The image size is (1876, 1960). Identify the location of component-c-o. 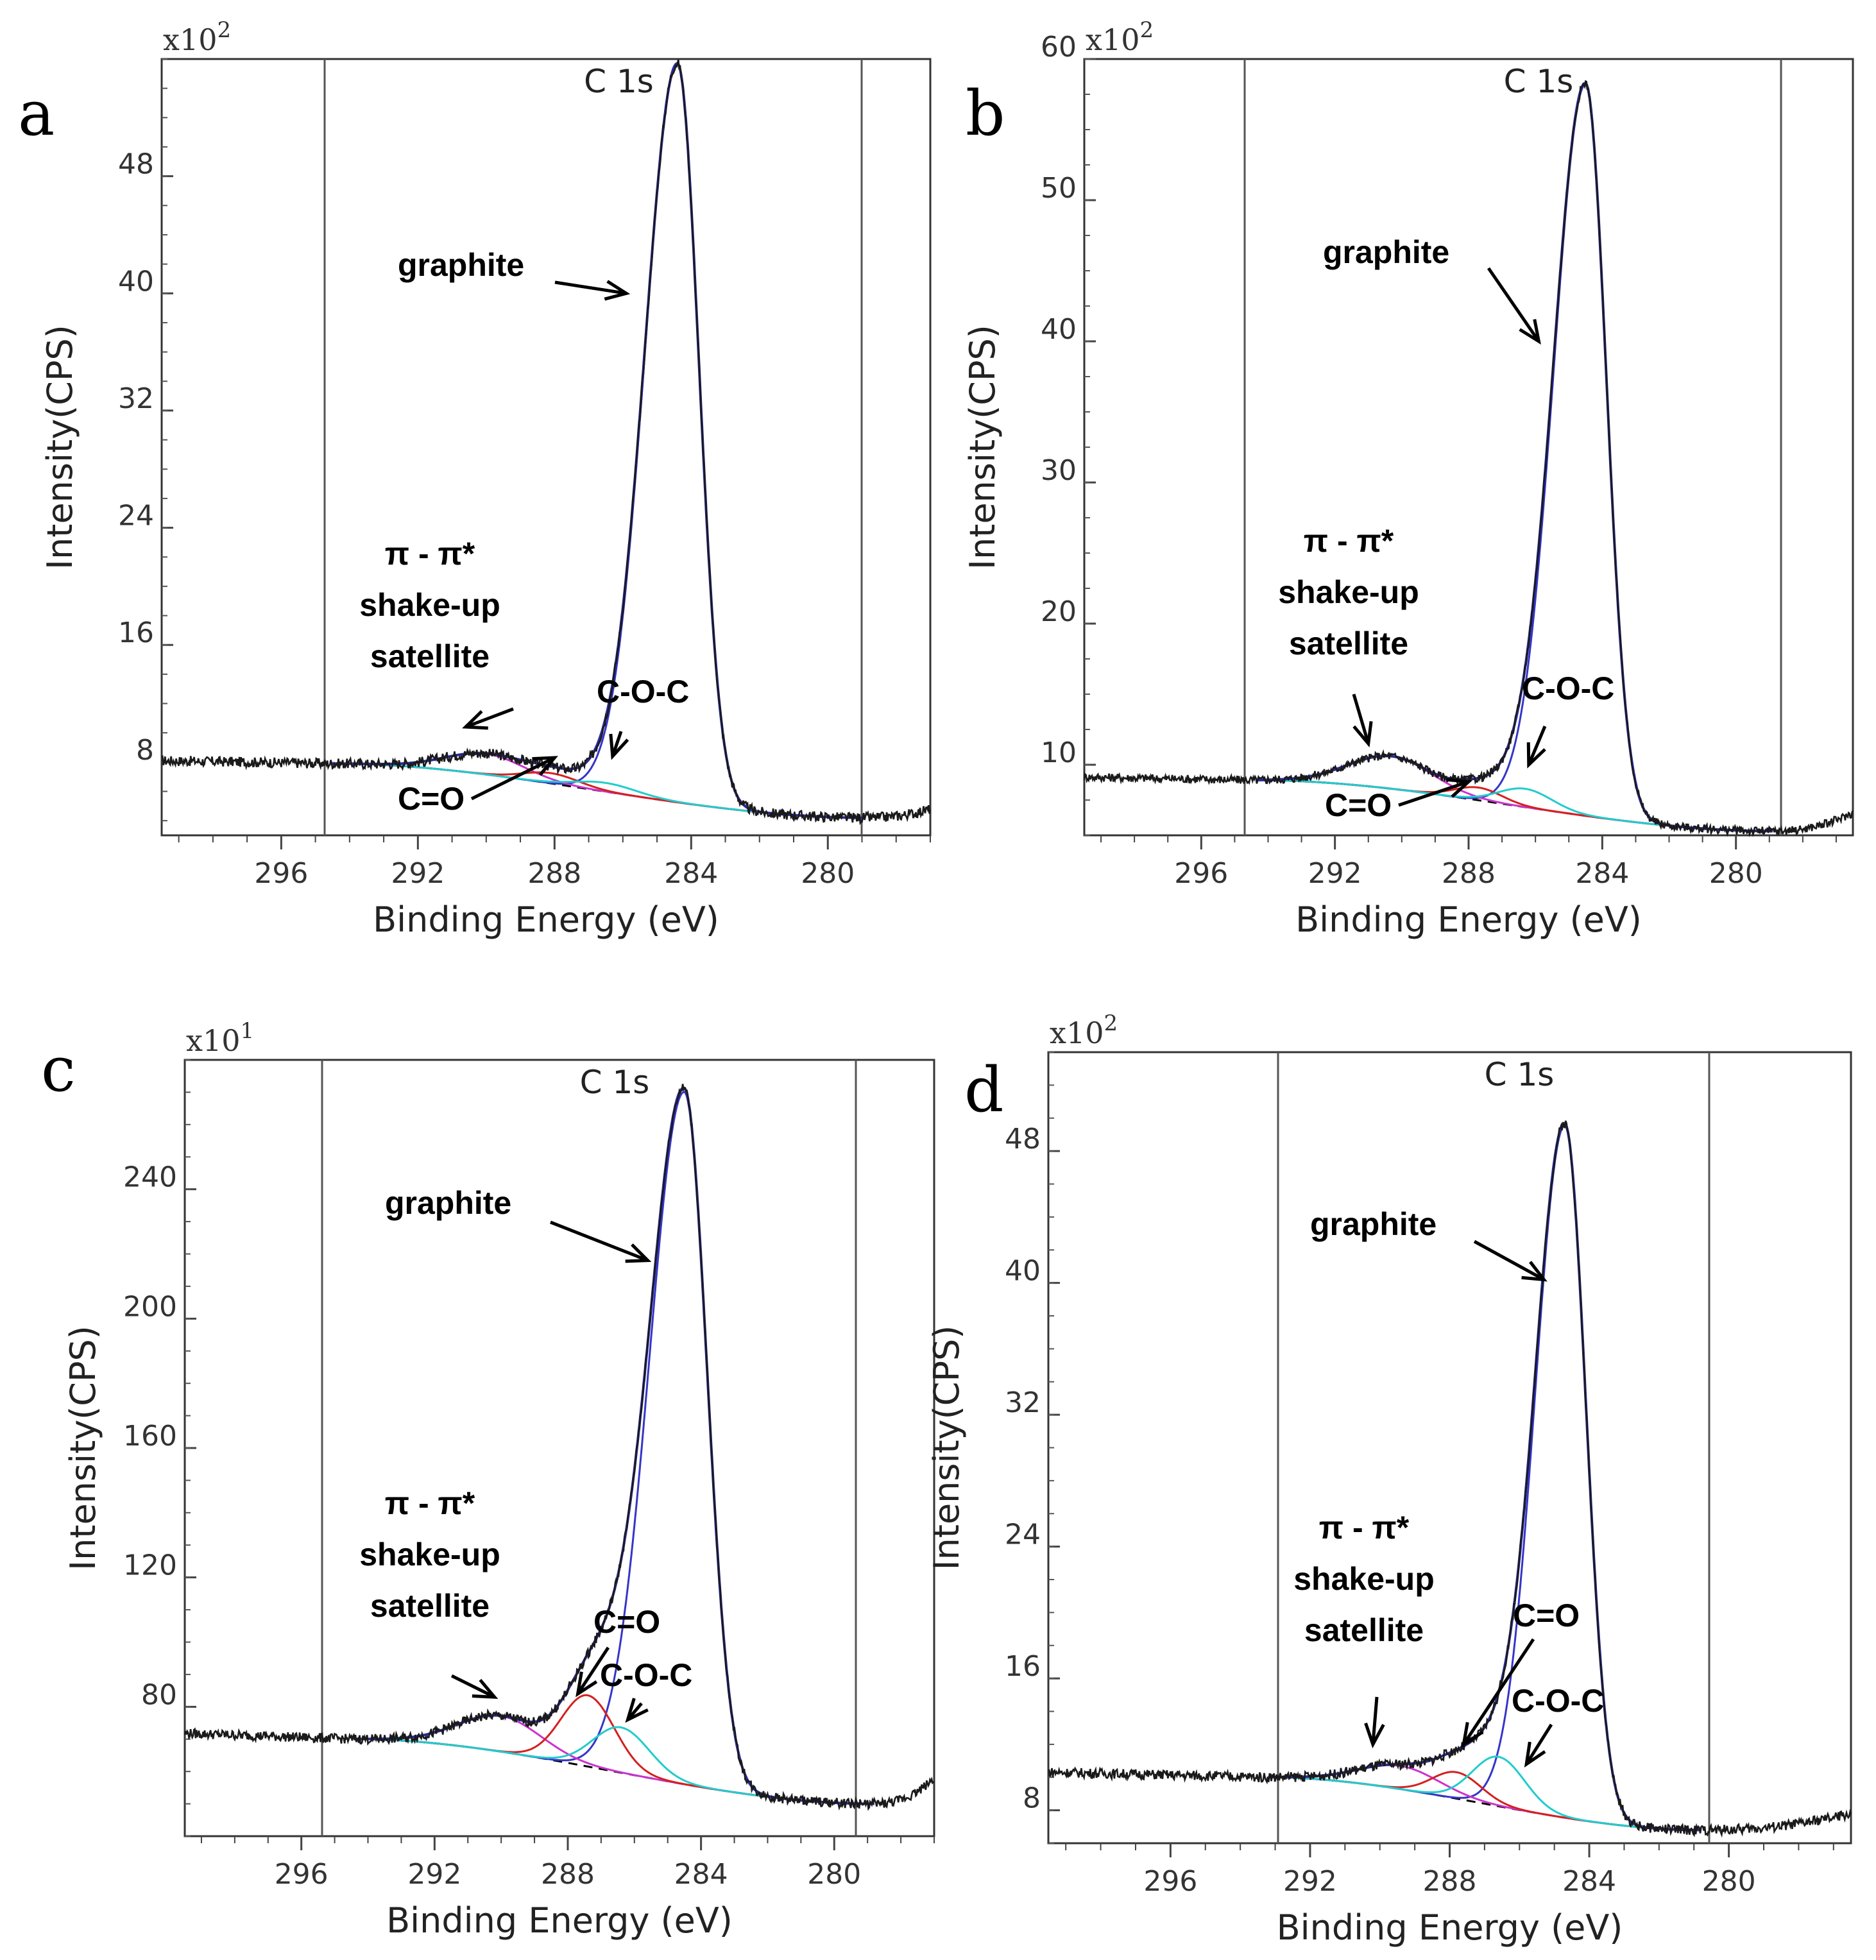
(614, 1749).